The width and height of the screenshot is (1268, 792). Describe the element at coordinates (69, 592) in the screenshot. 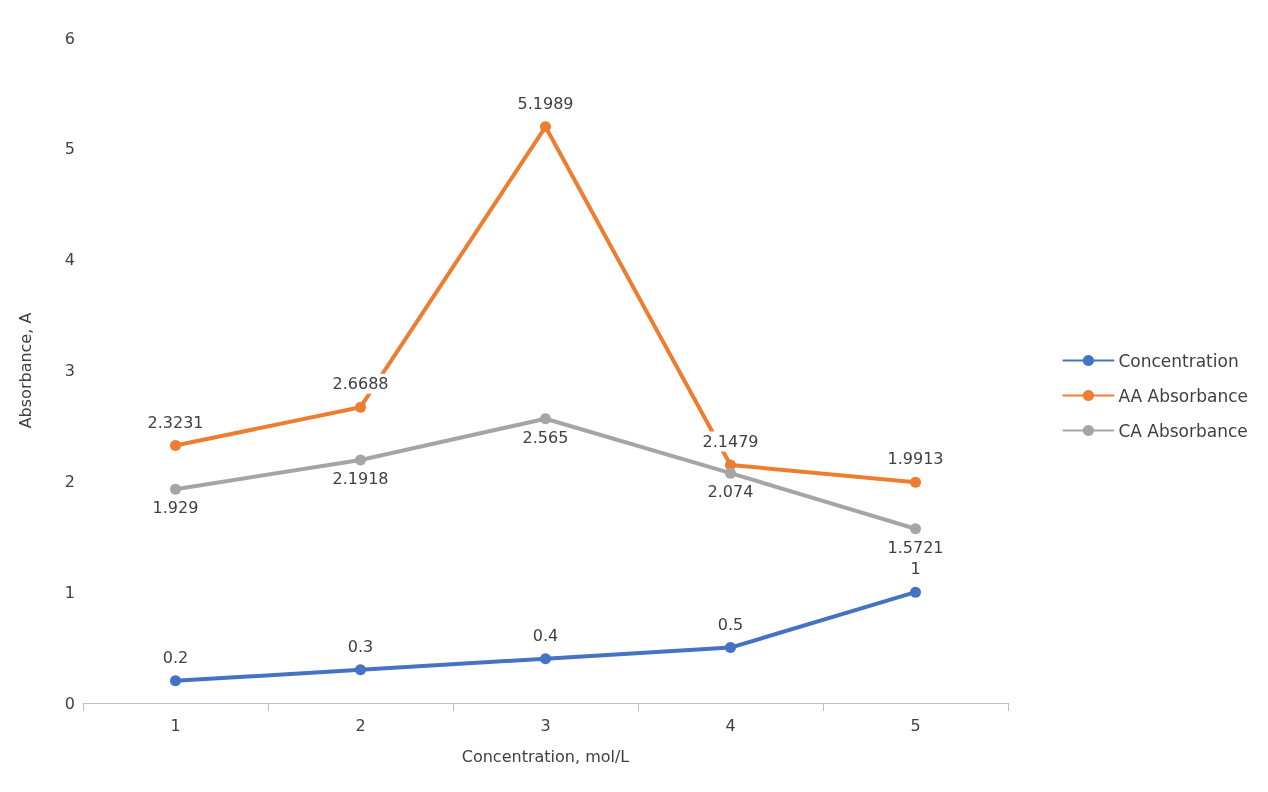

I see `y-tick-label: 1` at that location.